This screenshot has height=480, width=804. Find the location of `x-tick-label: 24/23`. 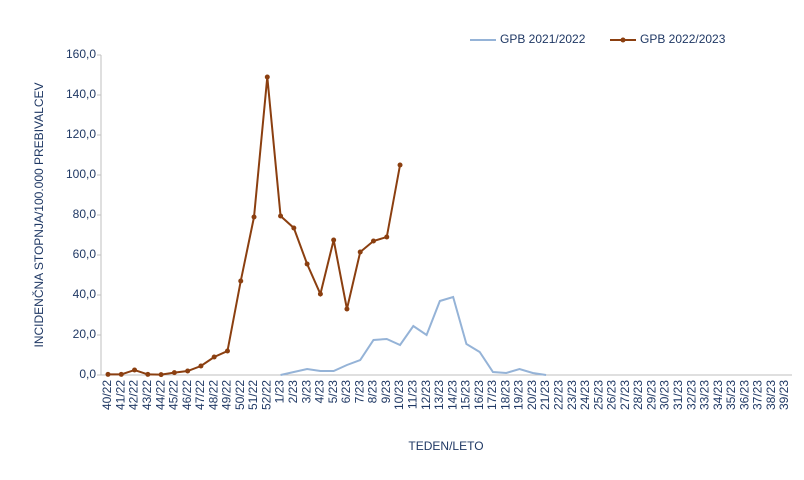

x-tick-label: 24/23 is located at coordinates (585, 395).